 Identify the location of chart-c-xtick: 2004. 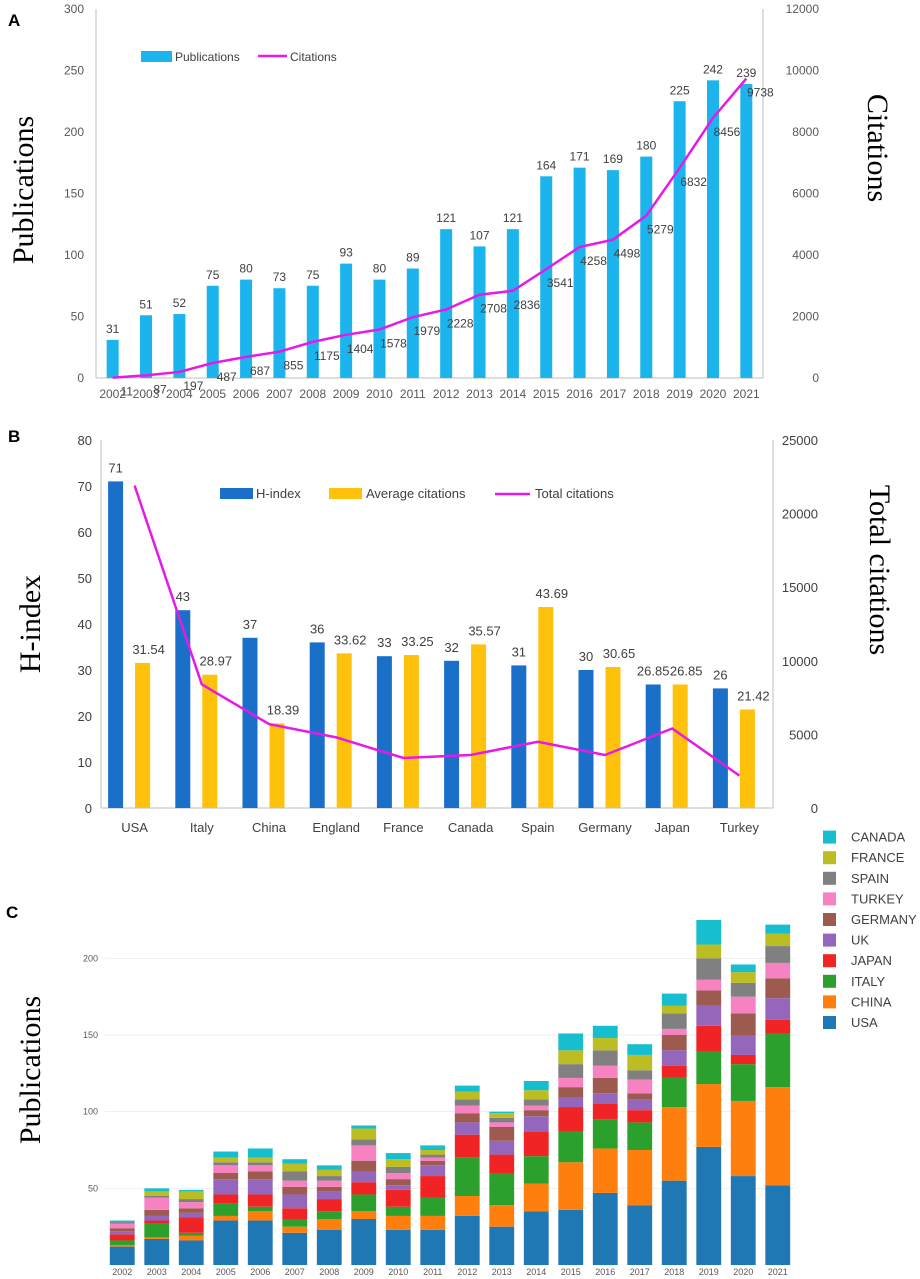
(191, 1272).